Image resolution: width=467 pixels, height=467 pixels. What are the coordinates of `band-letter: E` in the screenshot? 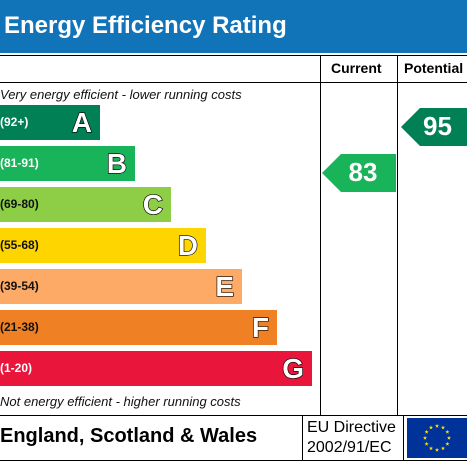 It's located at (225, 286).